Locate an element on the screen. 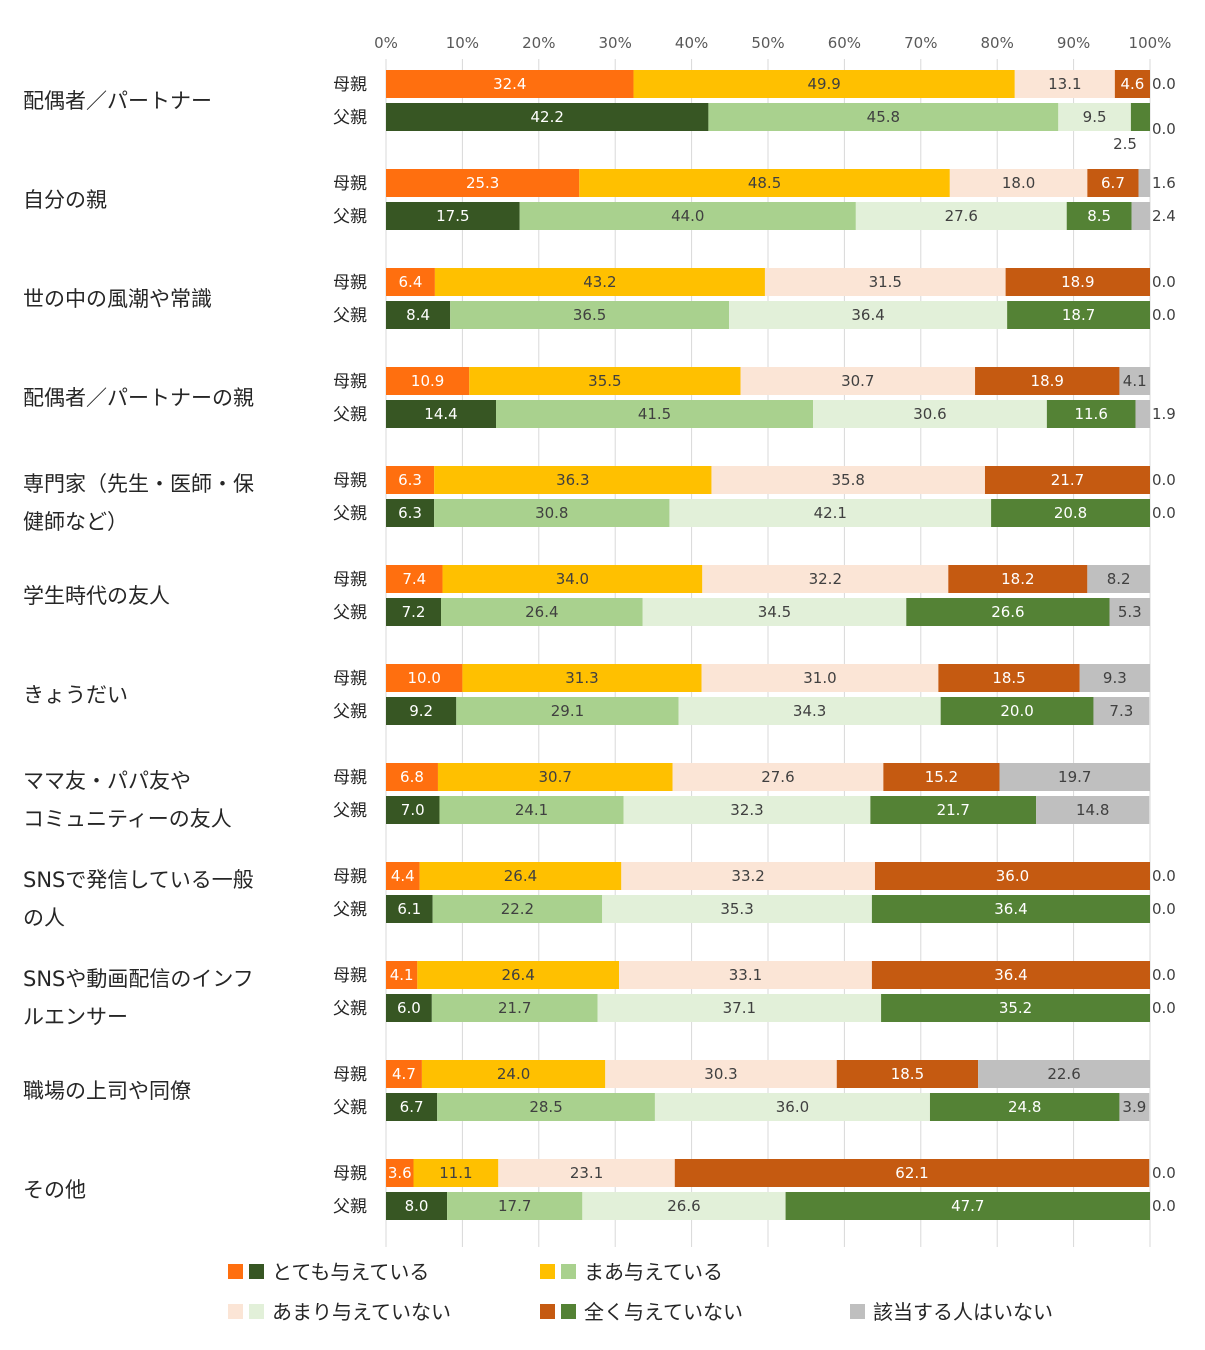 This screenshot has width=1205, height=1350. data-label: 44.0 is located at coordinates (687, 216).